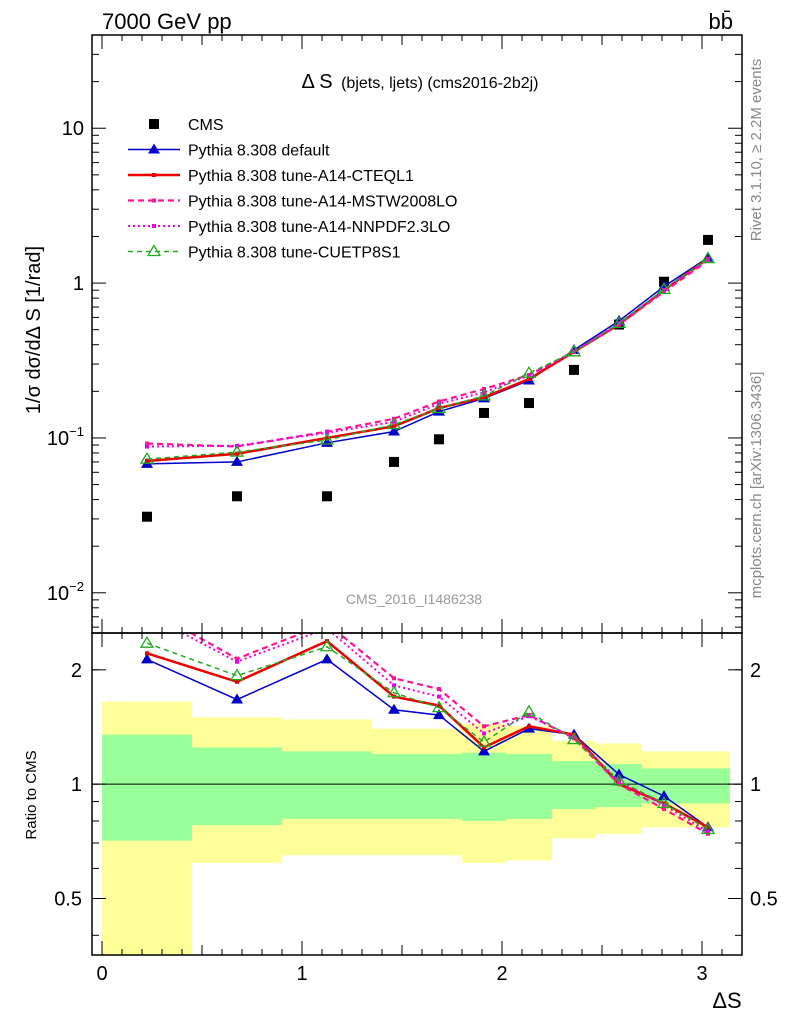 Image resolution: width=786 pixels, height=1024 pixels. Describe the element at coordinates (101, 974) in the screenshot. I see `x-tick-label: 0` at that location.